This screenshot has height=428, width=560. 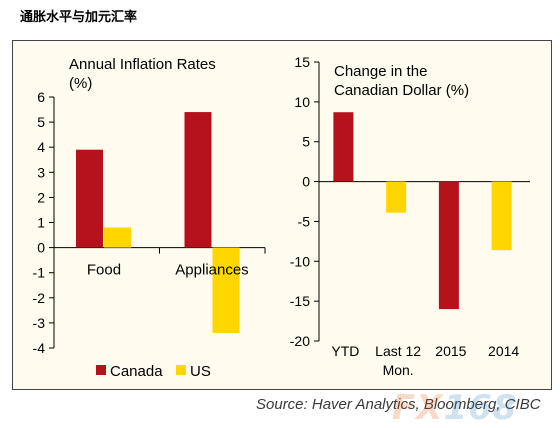 I want to click on chart2-y-tick-label: -10, so click(x=300, y=261).